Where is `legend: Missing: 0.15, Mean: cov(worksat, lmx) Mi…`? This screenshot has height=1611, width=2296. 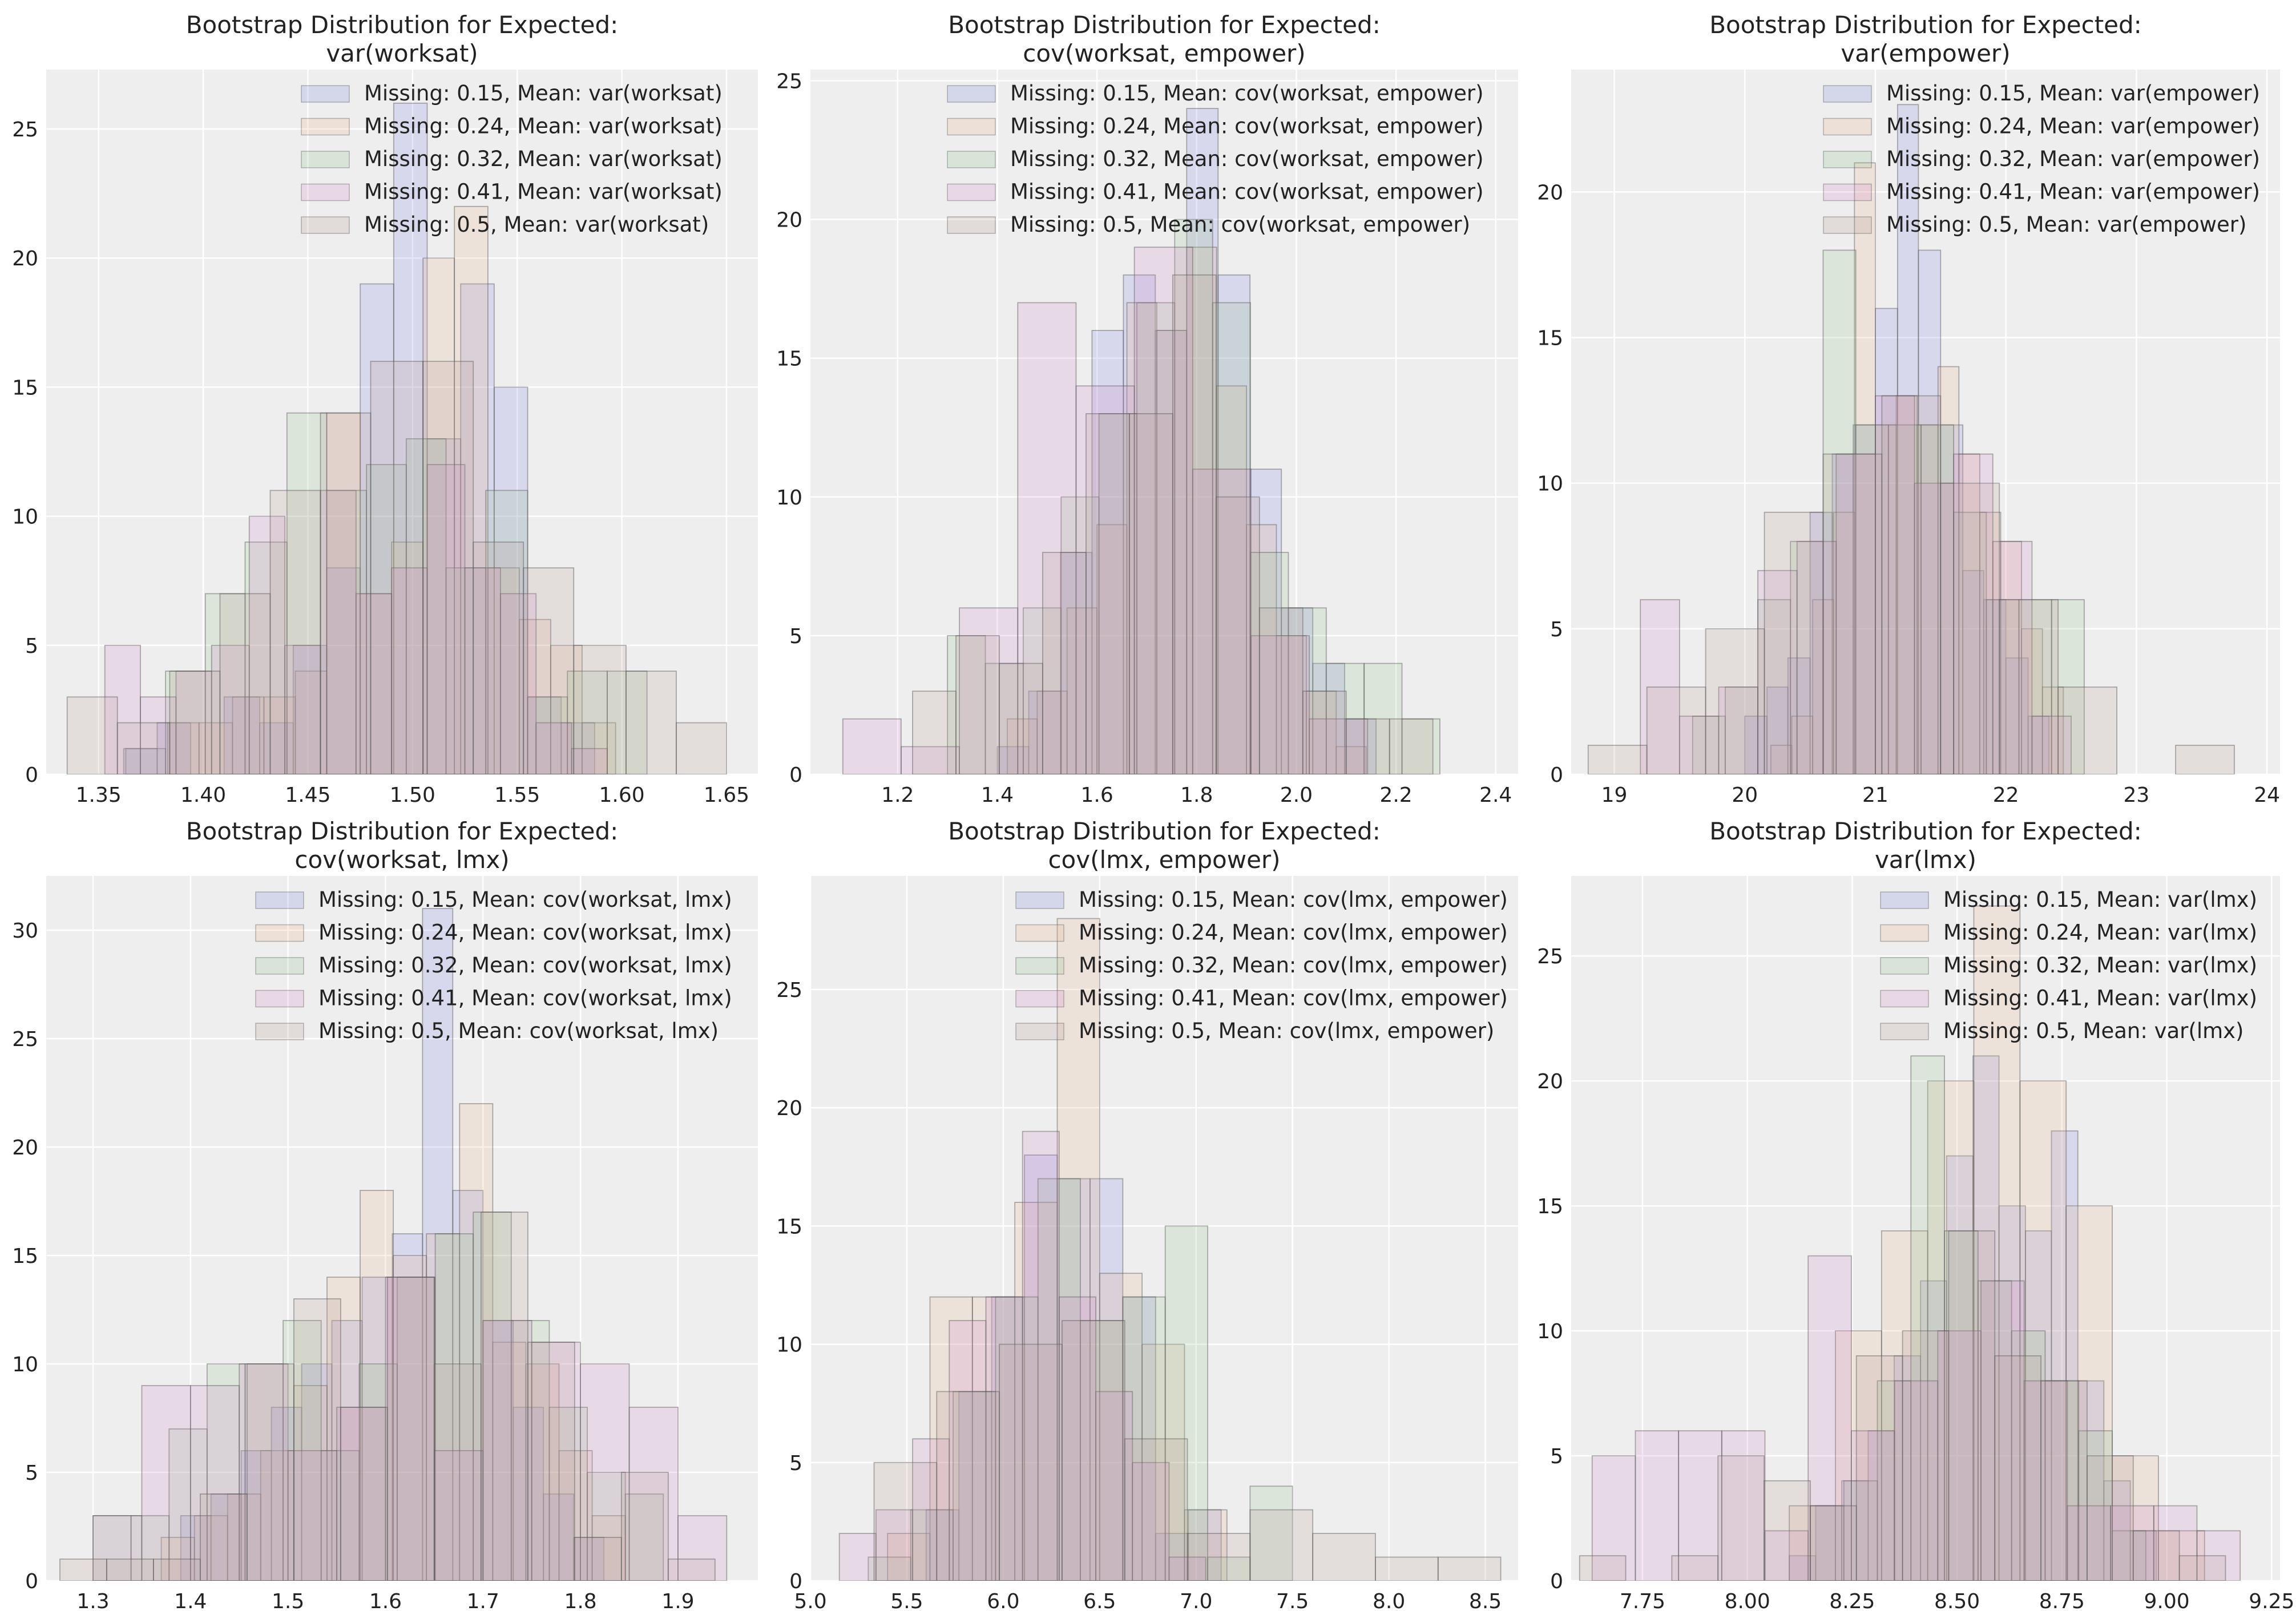 legend: Missing: 0.15, Mean: cov(worksat, lmx) Mi… is located at coordinates (493, 965).